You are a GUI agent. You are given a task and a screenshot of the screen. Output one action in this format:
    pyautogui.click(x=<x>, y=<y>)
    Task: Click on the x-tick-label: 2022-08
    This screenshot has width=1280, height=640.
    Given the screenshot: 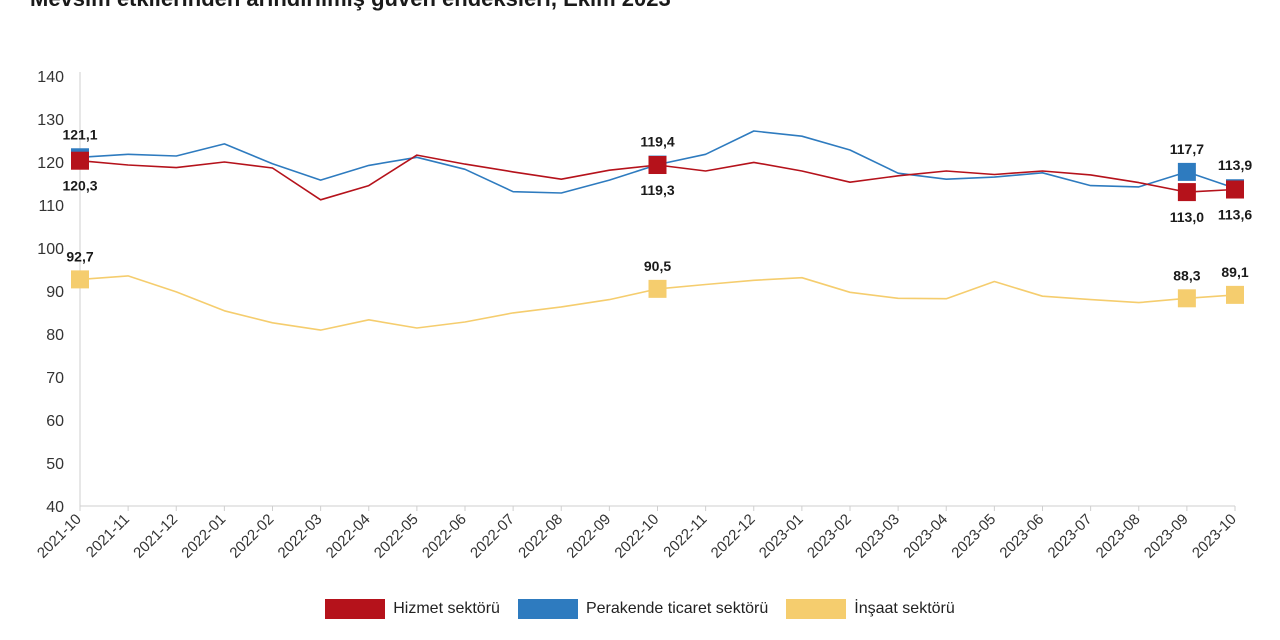 What is the action you would take?
    pyautogui.click(x=540, y=536)
    